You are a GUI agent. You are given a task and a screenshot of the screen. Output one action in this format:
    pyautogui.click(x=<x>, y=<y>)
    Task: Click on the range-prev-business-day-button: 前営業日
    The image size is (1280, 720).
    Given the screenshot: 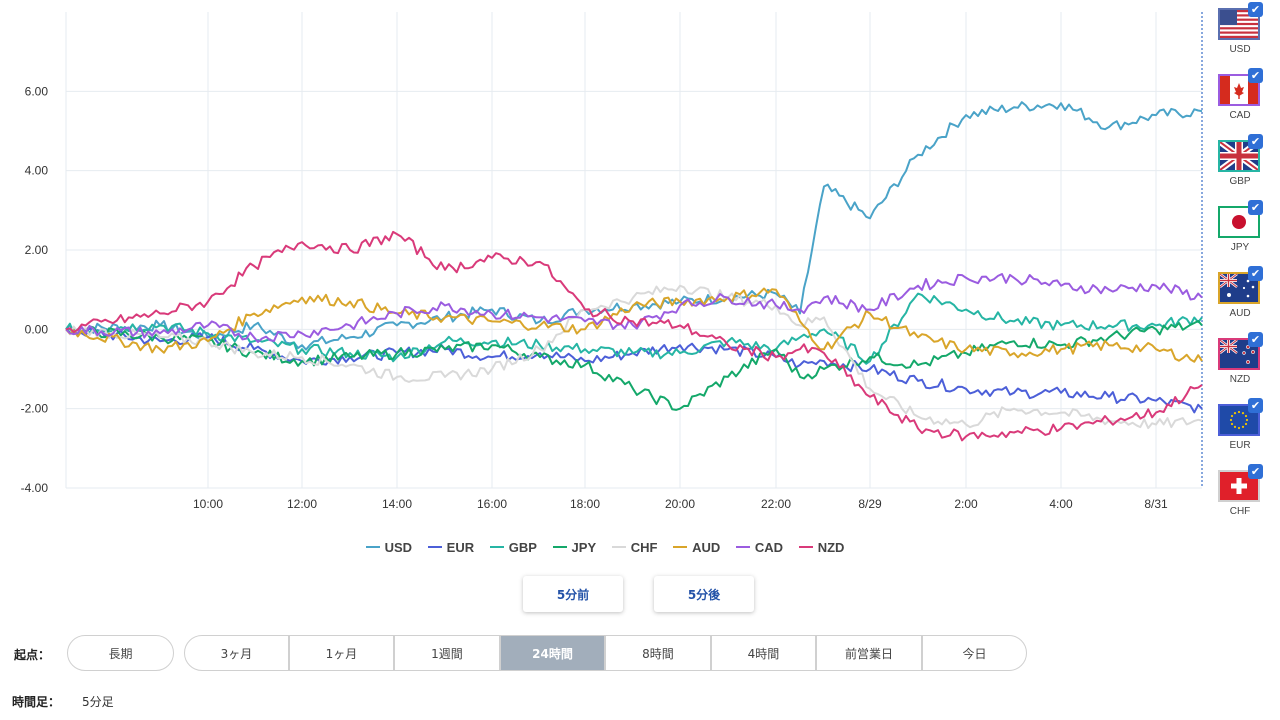 What is the action you would take?
    pyautogui.click(x=869, y=653)
    